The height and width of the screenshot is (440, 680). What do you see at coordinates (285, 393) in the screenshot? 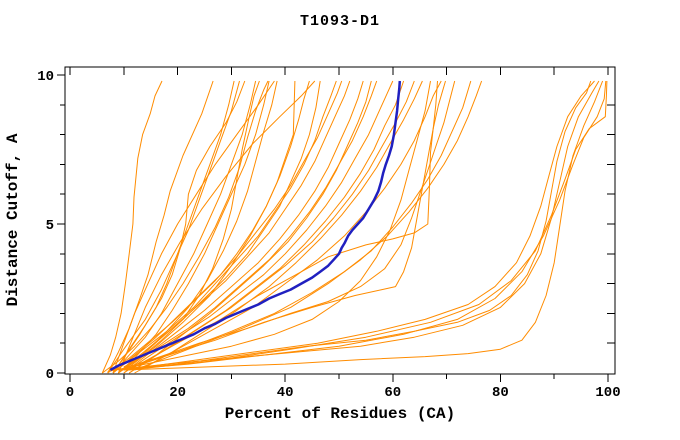
I see `x-tick-label: 40` at bounding box center [285, 393].